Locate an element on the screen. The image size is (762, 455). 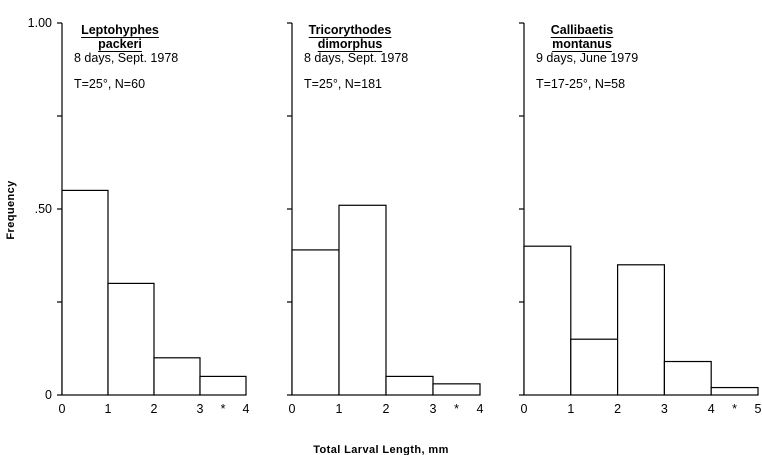
temperature-sample-text: T=25°, N=60 is located at coordinates (109, 84).